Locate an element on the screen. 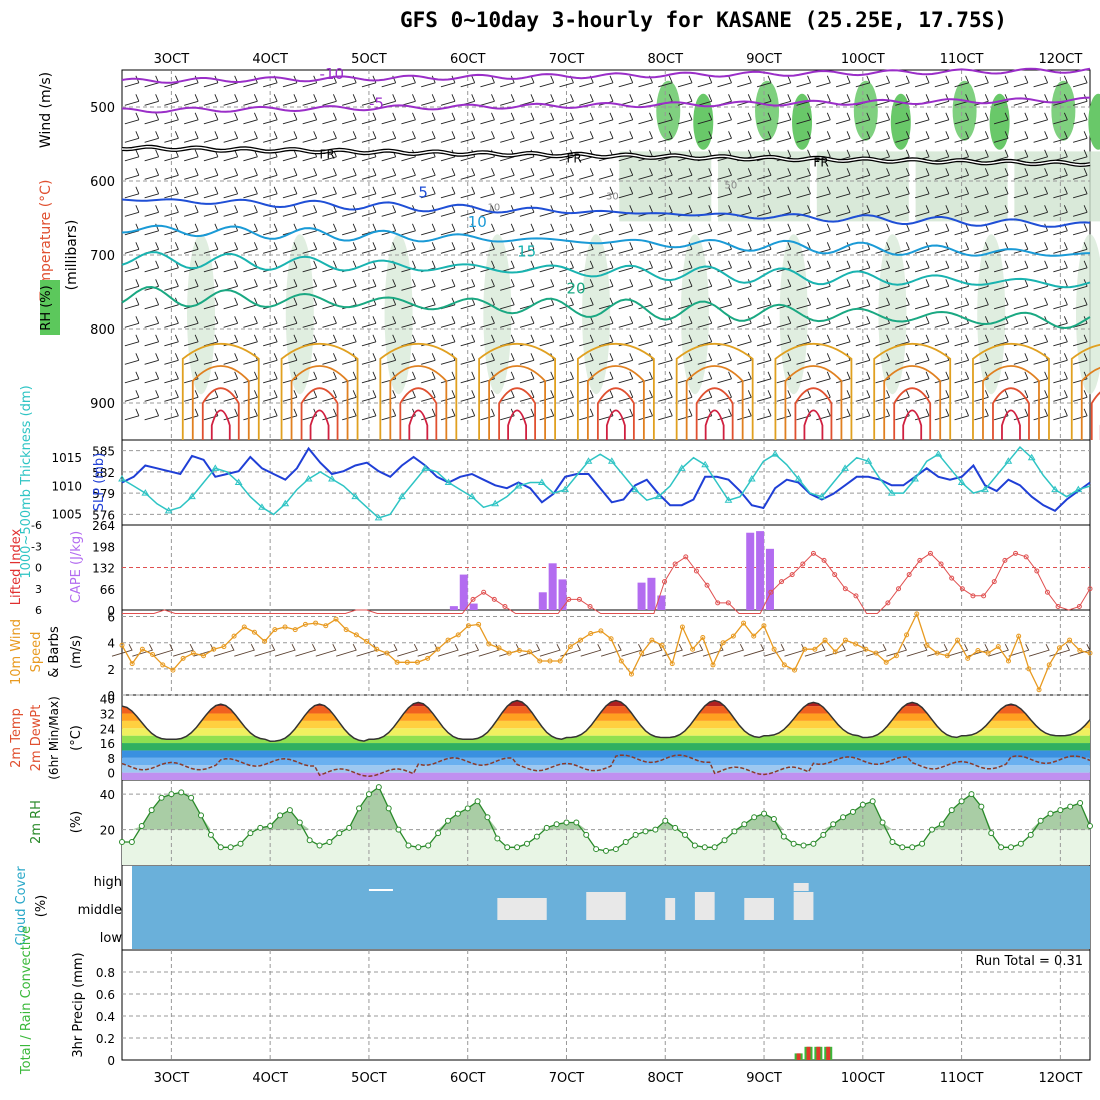 The image size is (1100, 1100). x-tick-bottom: 11OCT is located at coordinates (962, 1078).